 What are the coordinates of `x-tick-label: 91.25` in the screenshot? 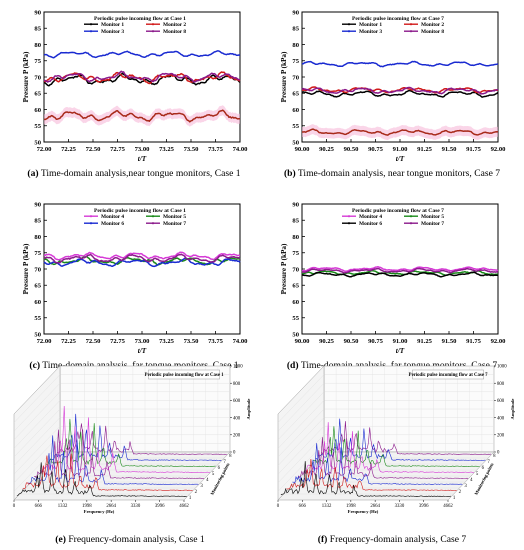 It's located at (425, 341).